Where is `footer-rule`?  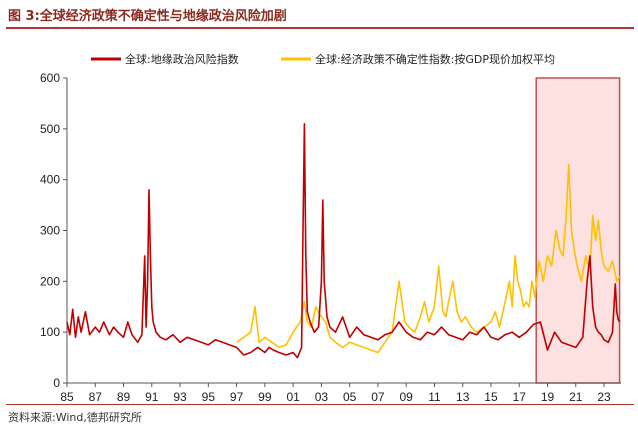 footer-rule is located at coordinates (320, 404).